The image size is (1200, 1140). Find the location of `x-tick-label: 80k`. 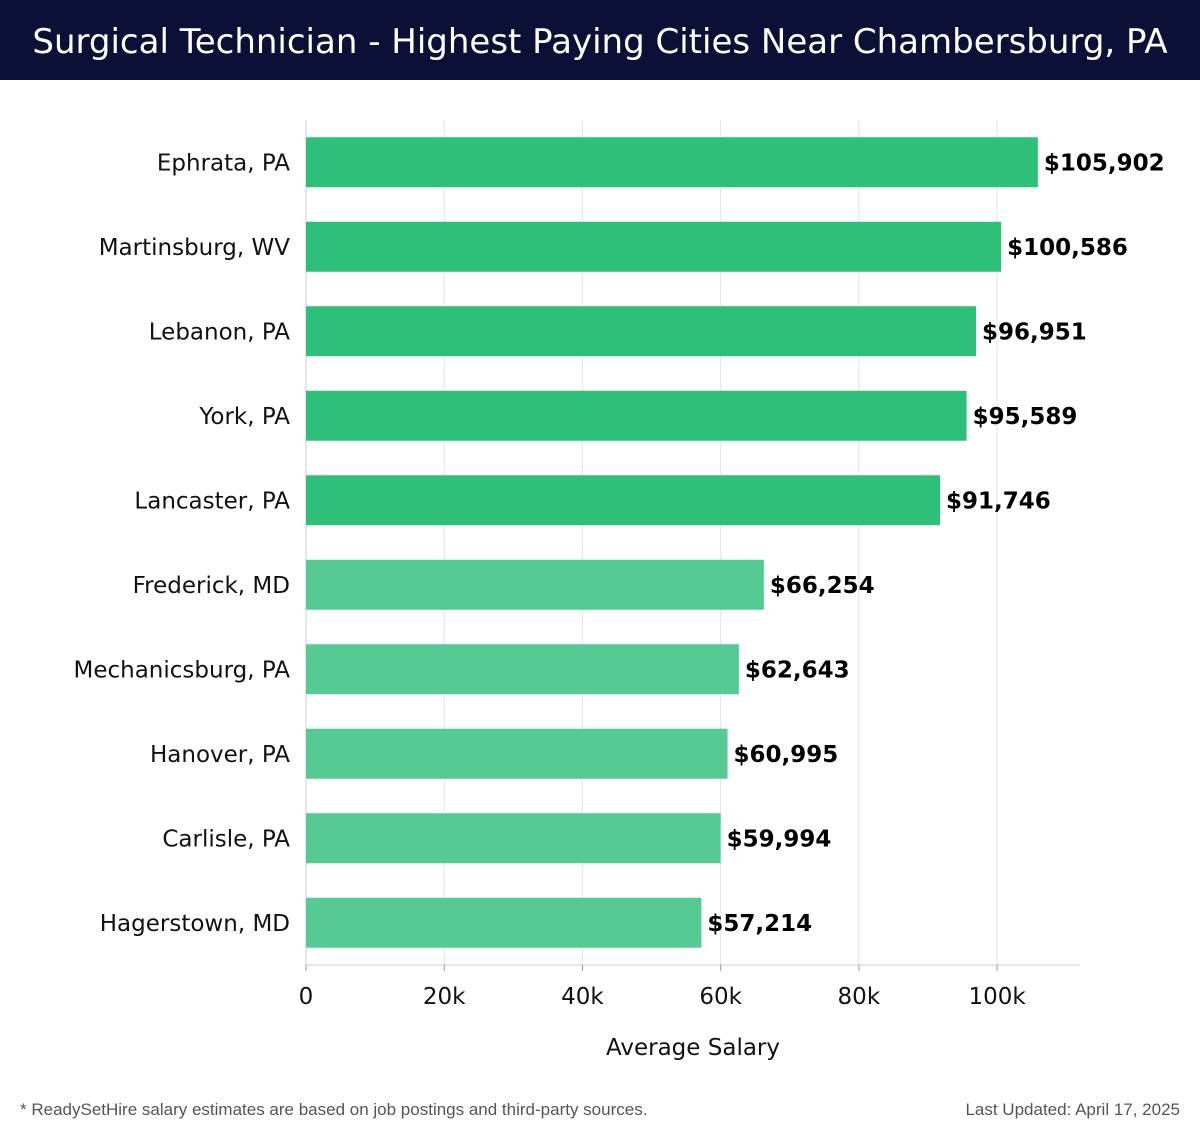

x-tick-label: 80k is located at coordinates (859, 997).